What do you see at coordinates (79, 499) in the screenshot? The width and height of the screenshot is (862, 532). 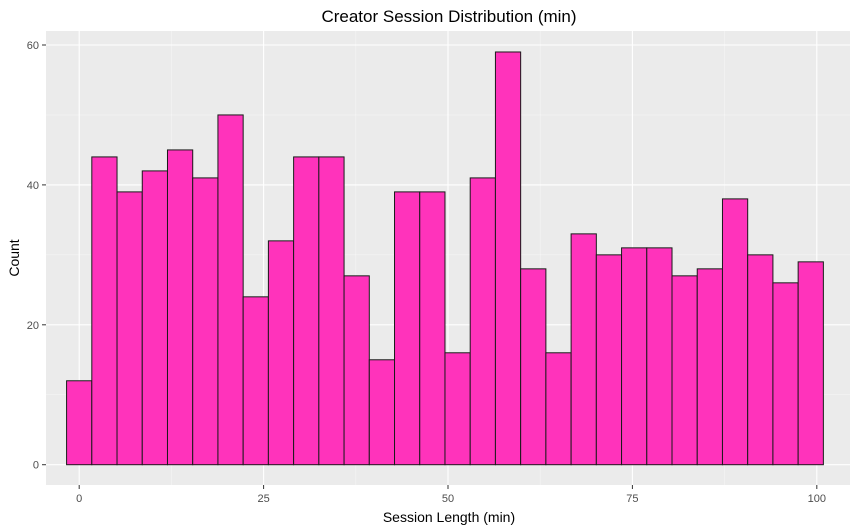 I see `x-tick-label: 0` at bounding box center [79, 499].